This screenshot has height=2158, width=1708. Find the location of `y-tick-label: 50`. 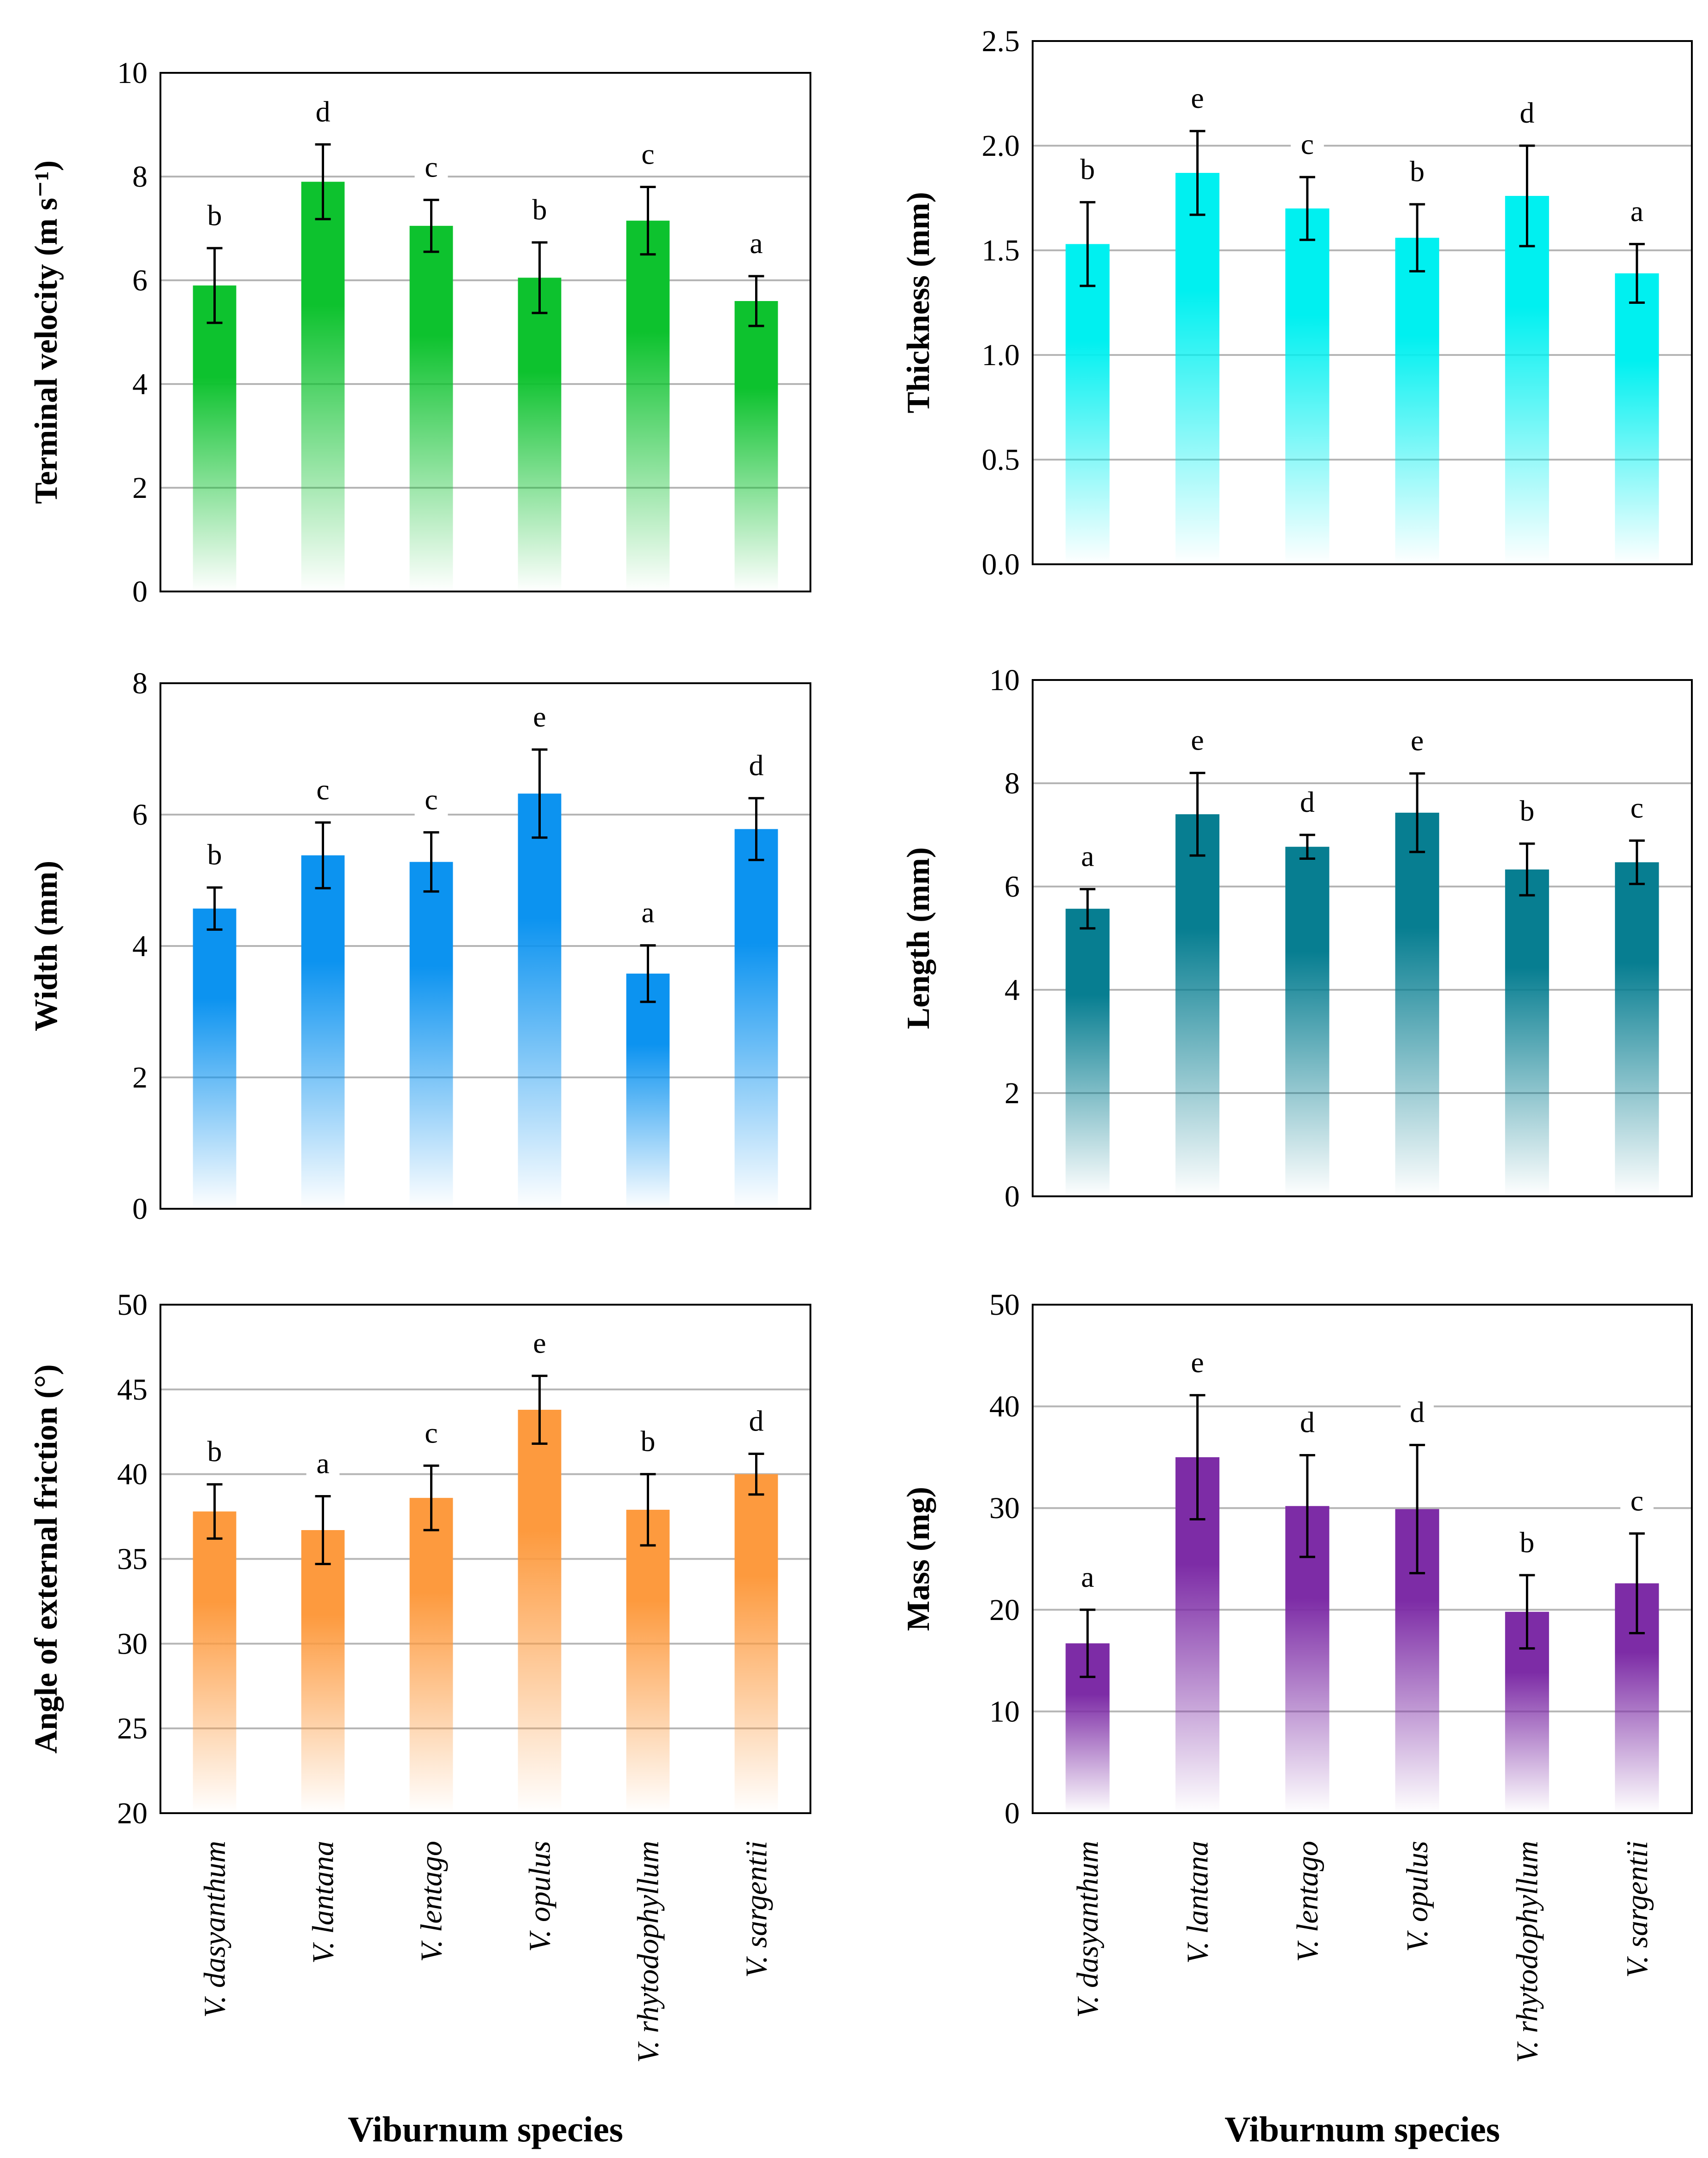

y-tick-label: 50 is located at coordinates (1004, 1305).